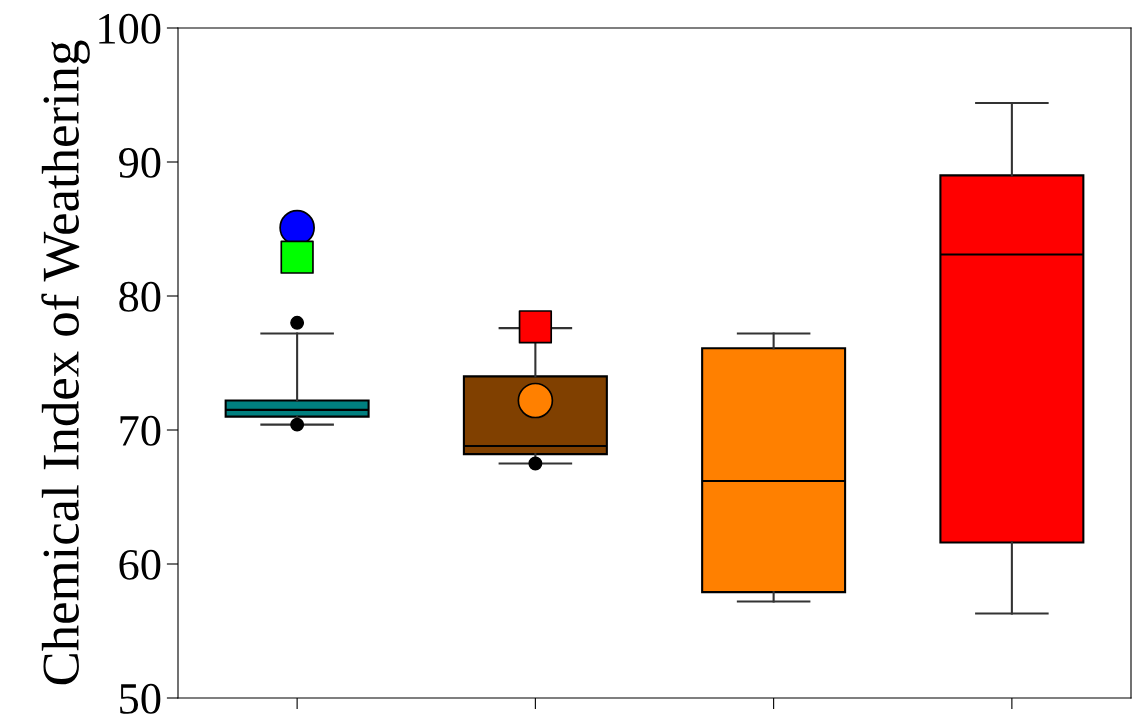 The image size is (1132, 715). Describe the element at coordinates (140, 430) in the screenshot. I see `y-tick-label: 70` at that location.